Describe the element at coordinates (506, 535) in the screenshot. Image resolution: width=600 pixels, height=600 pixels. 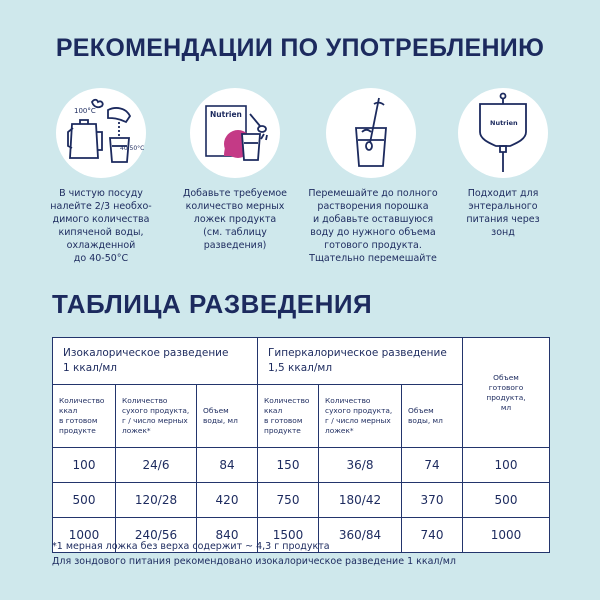
I see `volume-cell: 1000` at that location.